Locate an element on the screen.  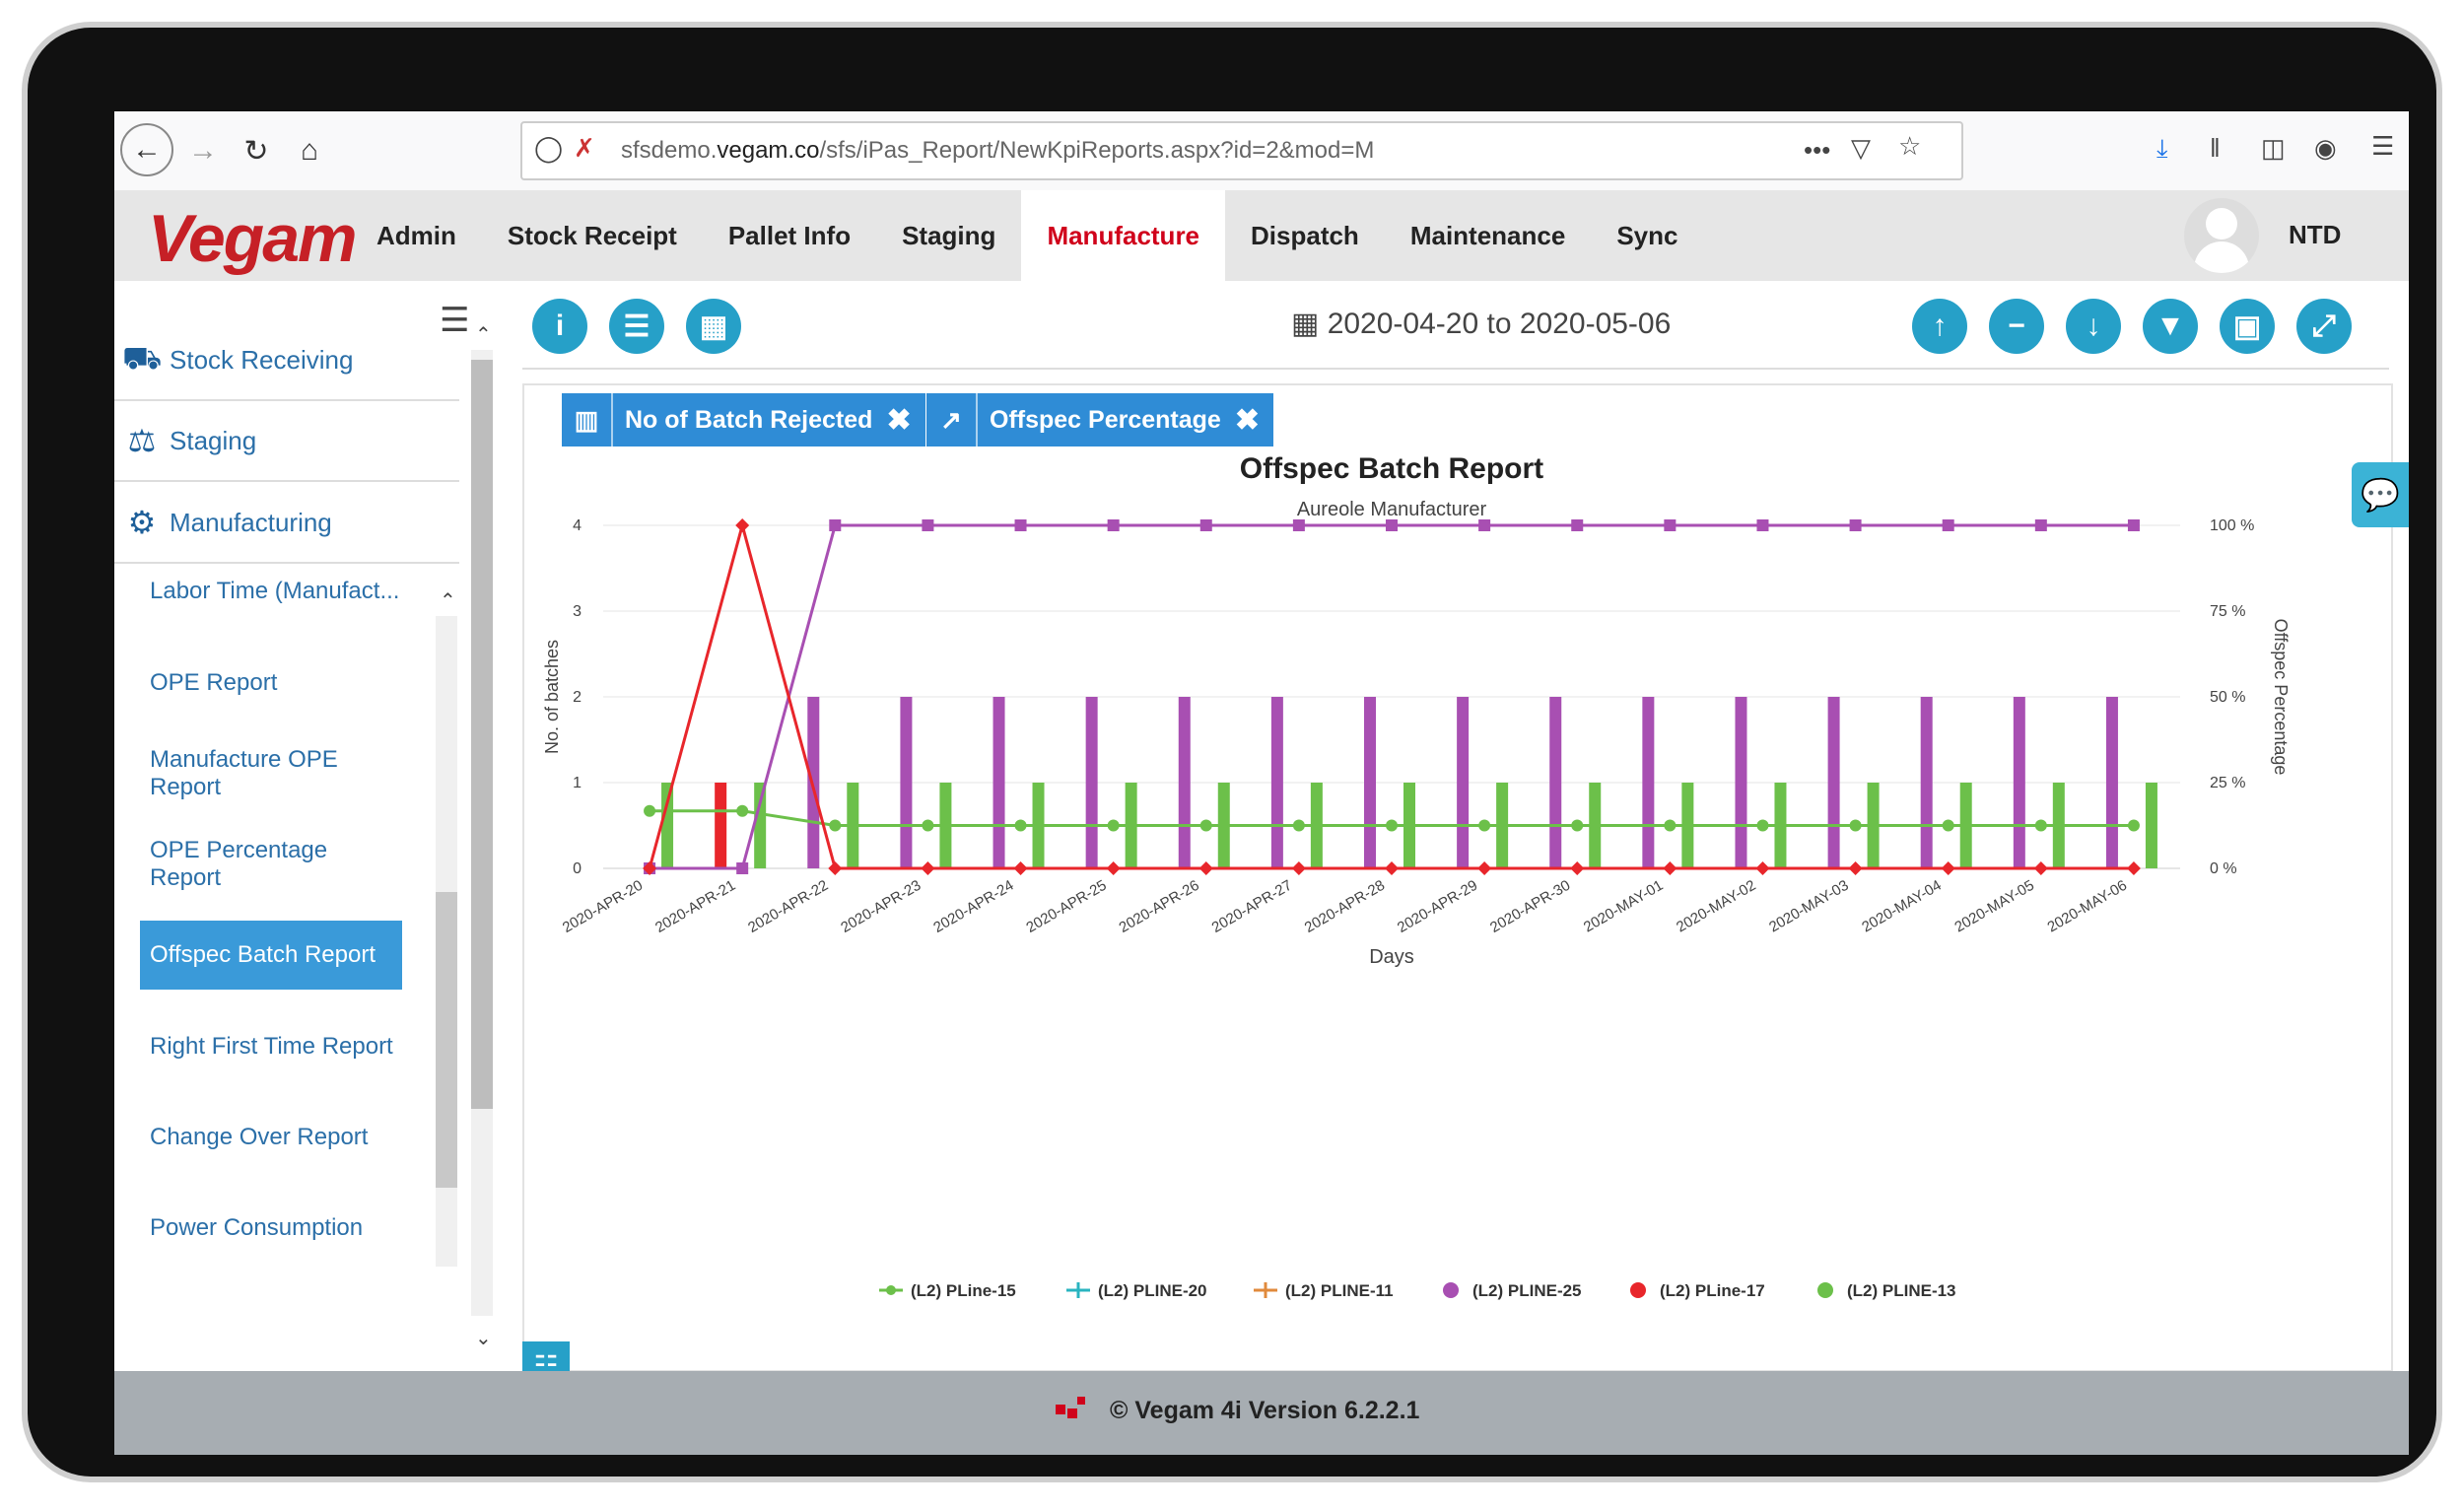
pocket-icon: ▽ is located at coordinates (1861, 148).